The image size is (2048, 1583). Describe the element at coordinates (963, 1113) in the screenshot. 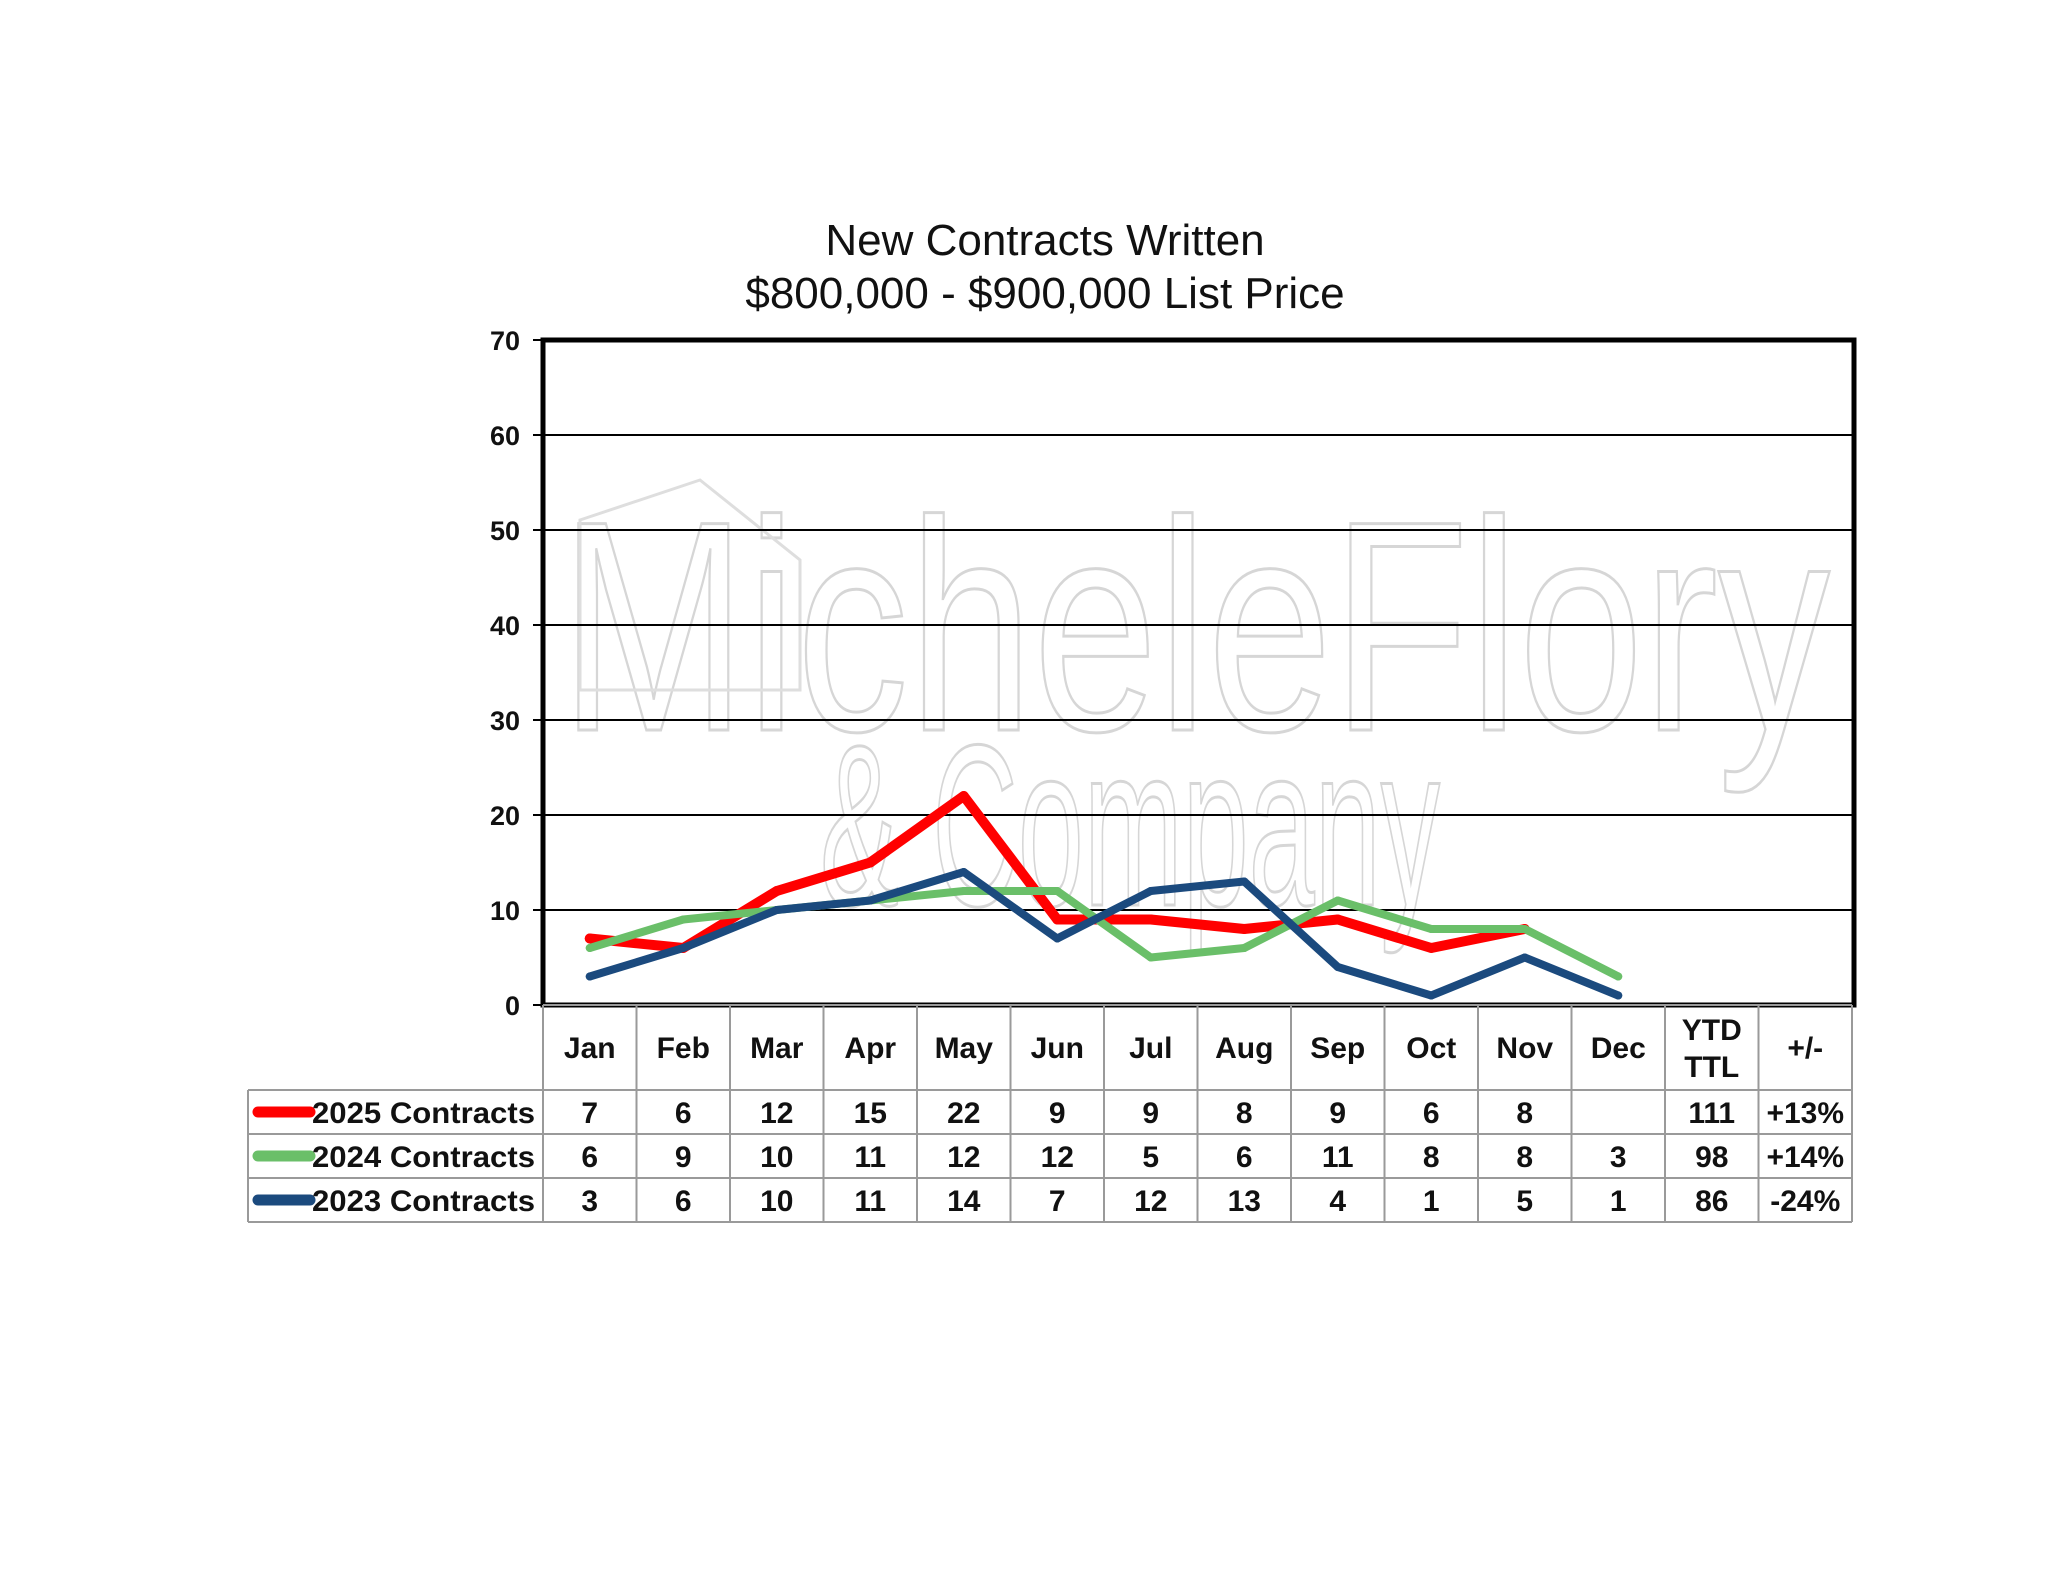

I see `table-cell-value: 22` at that location.